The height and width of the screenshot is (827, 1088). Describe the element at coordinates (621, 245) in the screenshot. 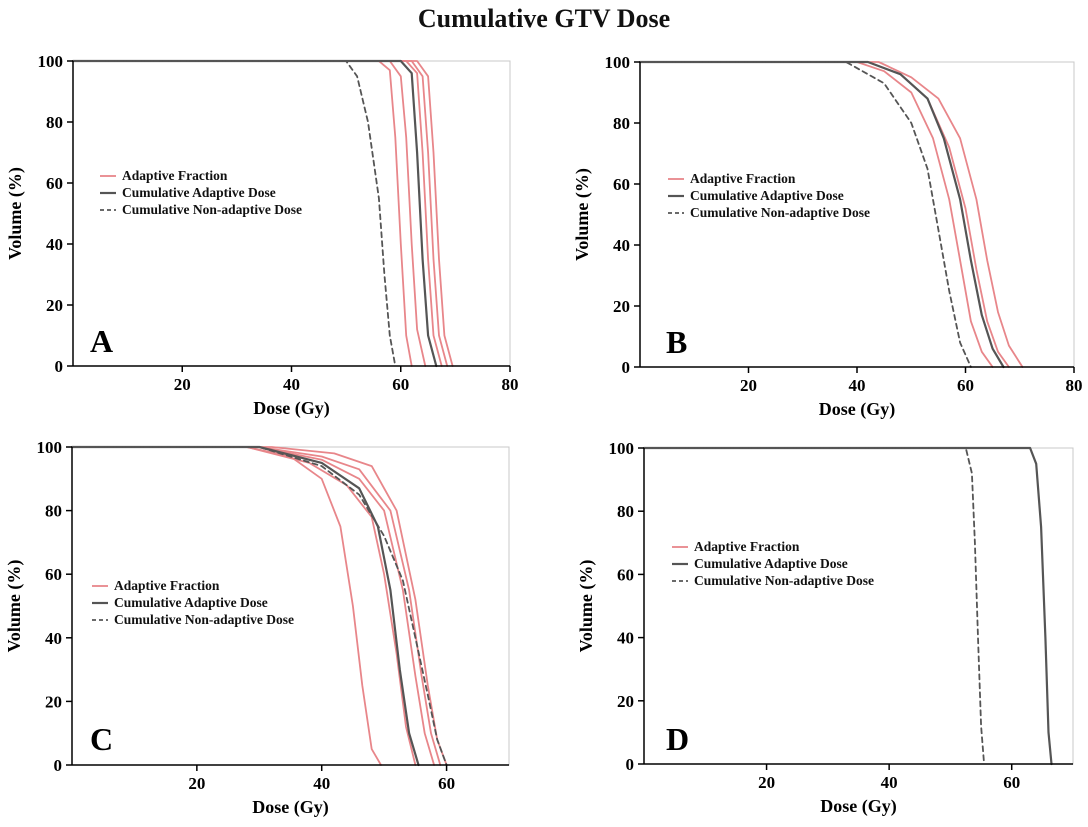

I see `panel-b-y-tick-label: 40` at that location.